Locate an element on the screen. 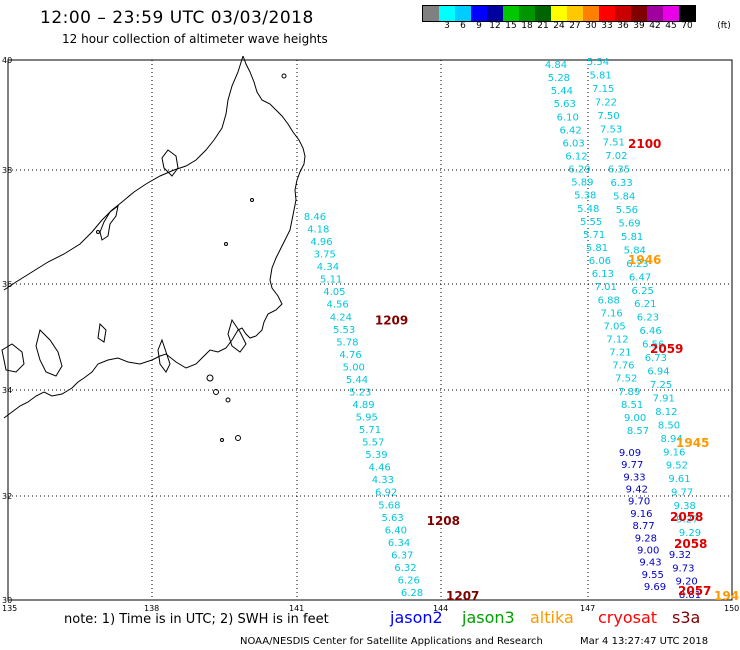 The height and width of the screenshot is (650, 740). swh-value: 6.21 is located at coordinates (645, 304).